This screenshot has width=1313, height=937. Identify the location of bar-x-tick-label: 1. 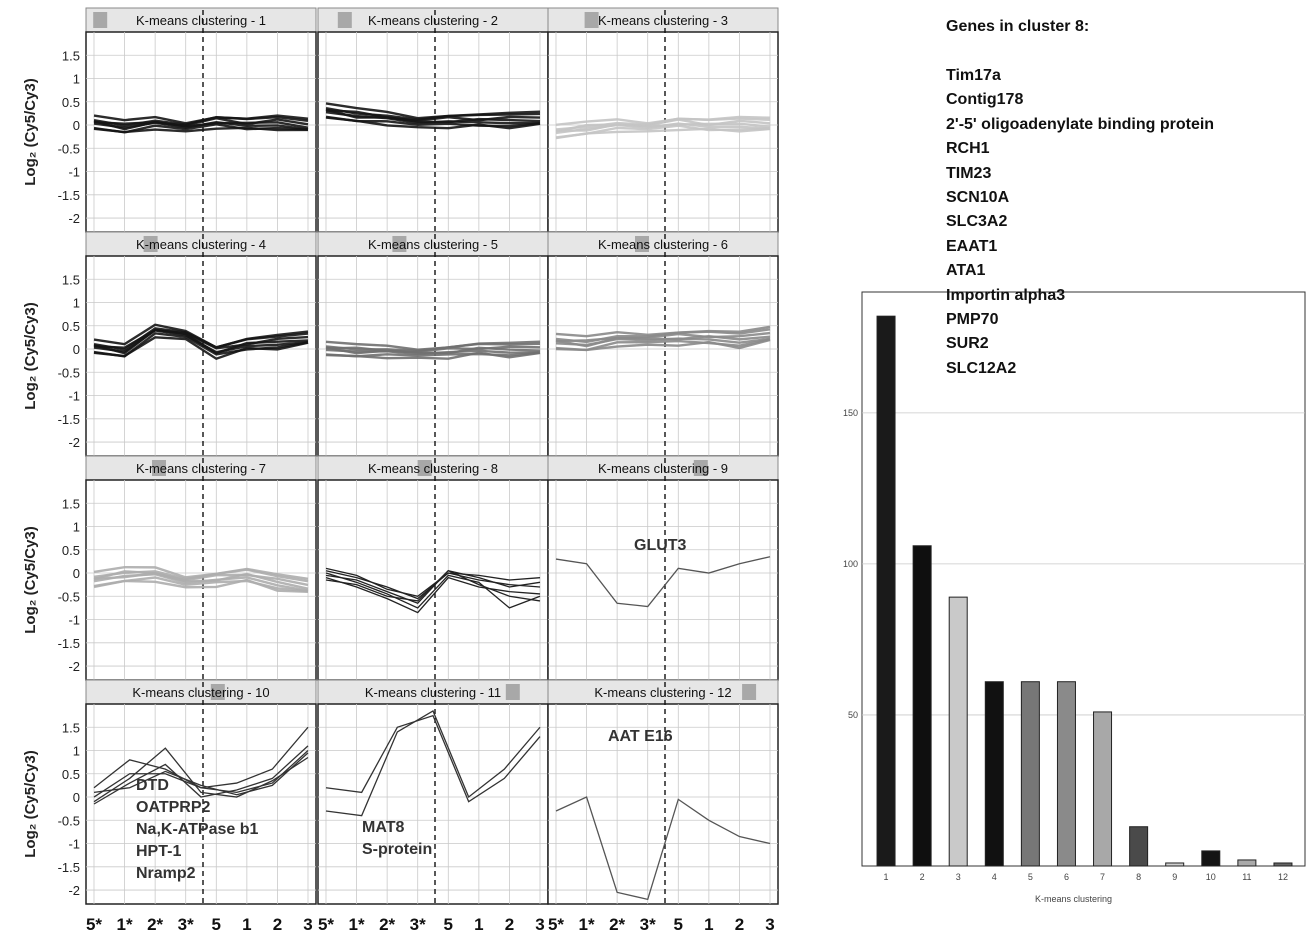
(886, 877).